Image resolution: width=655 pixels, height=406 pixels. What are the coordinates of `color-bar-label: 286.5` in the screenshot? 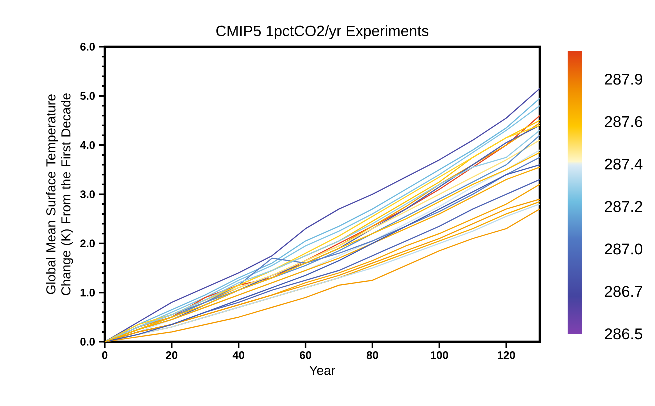 It's located at (623, 334).